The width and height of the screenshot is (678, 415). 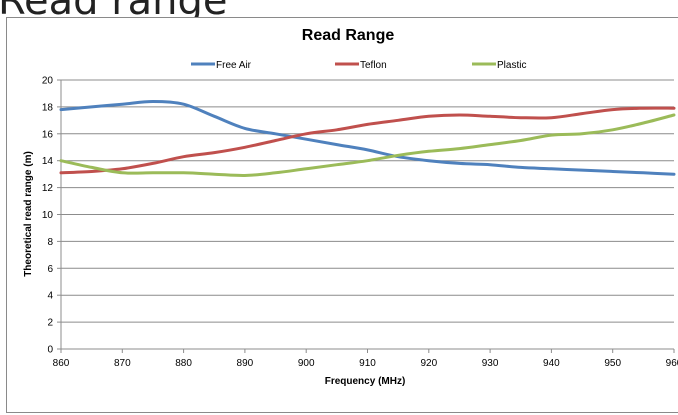 I want to click on x-tick-label: 870, so click(x=122, y=363).